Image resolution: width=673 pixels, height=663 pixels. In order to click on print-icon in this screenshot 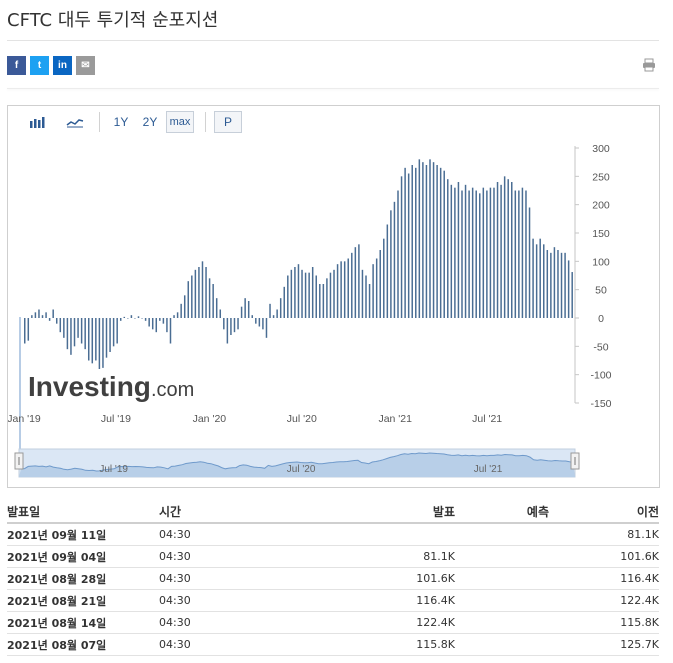, I will do `click(649, 65)`.